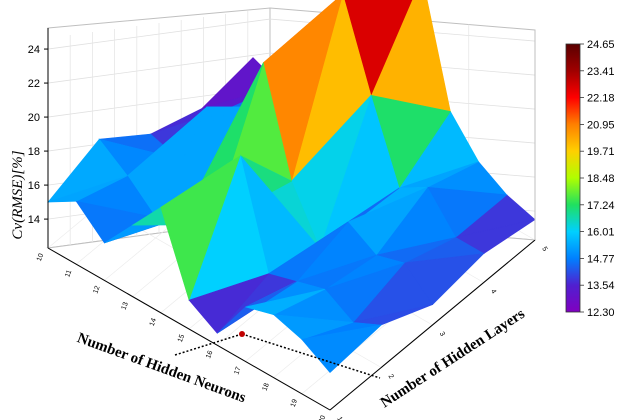  What do you see at coordinates (601, 206) in the screenshot?
I see `colorbar-label: 17.24` at bounding box center [601, 206].